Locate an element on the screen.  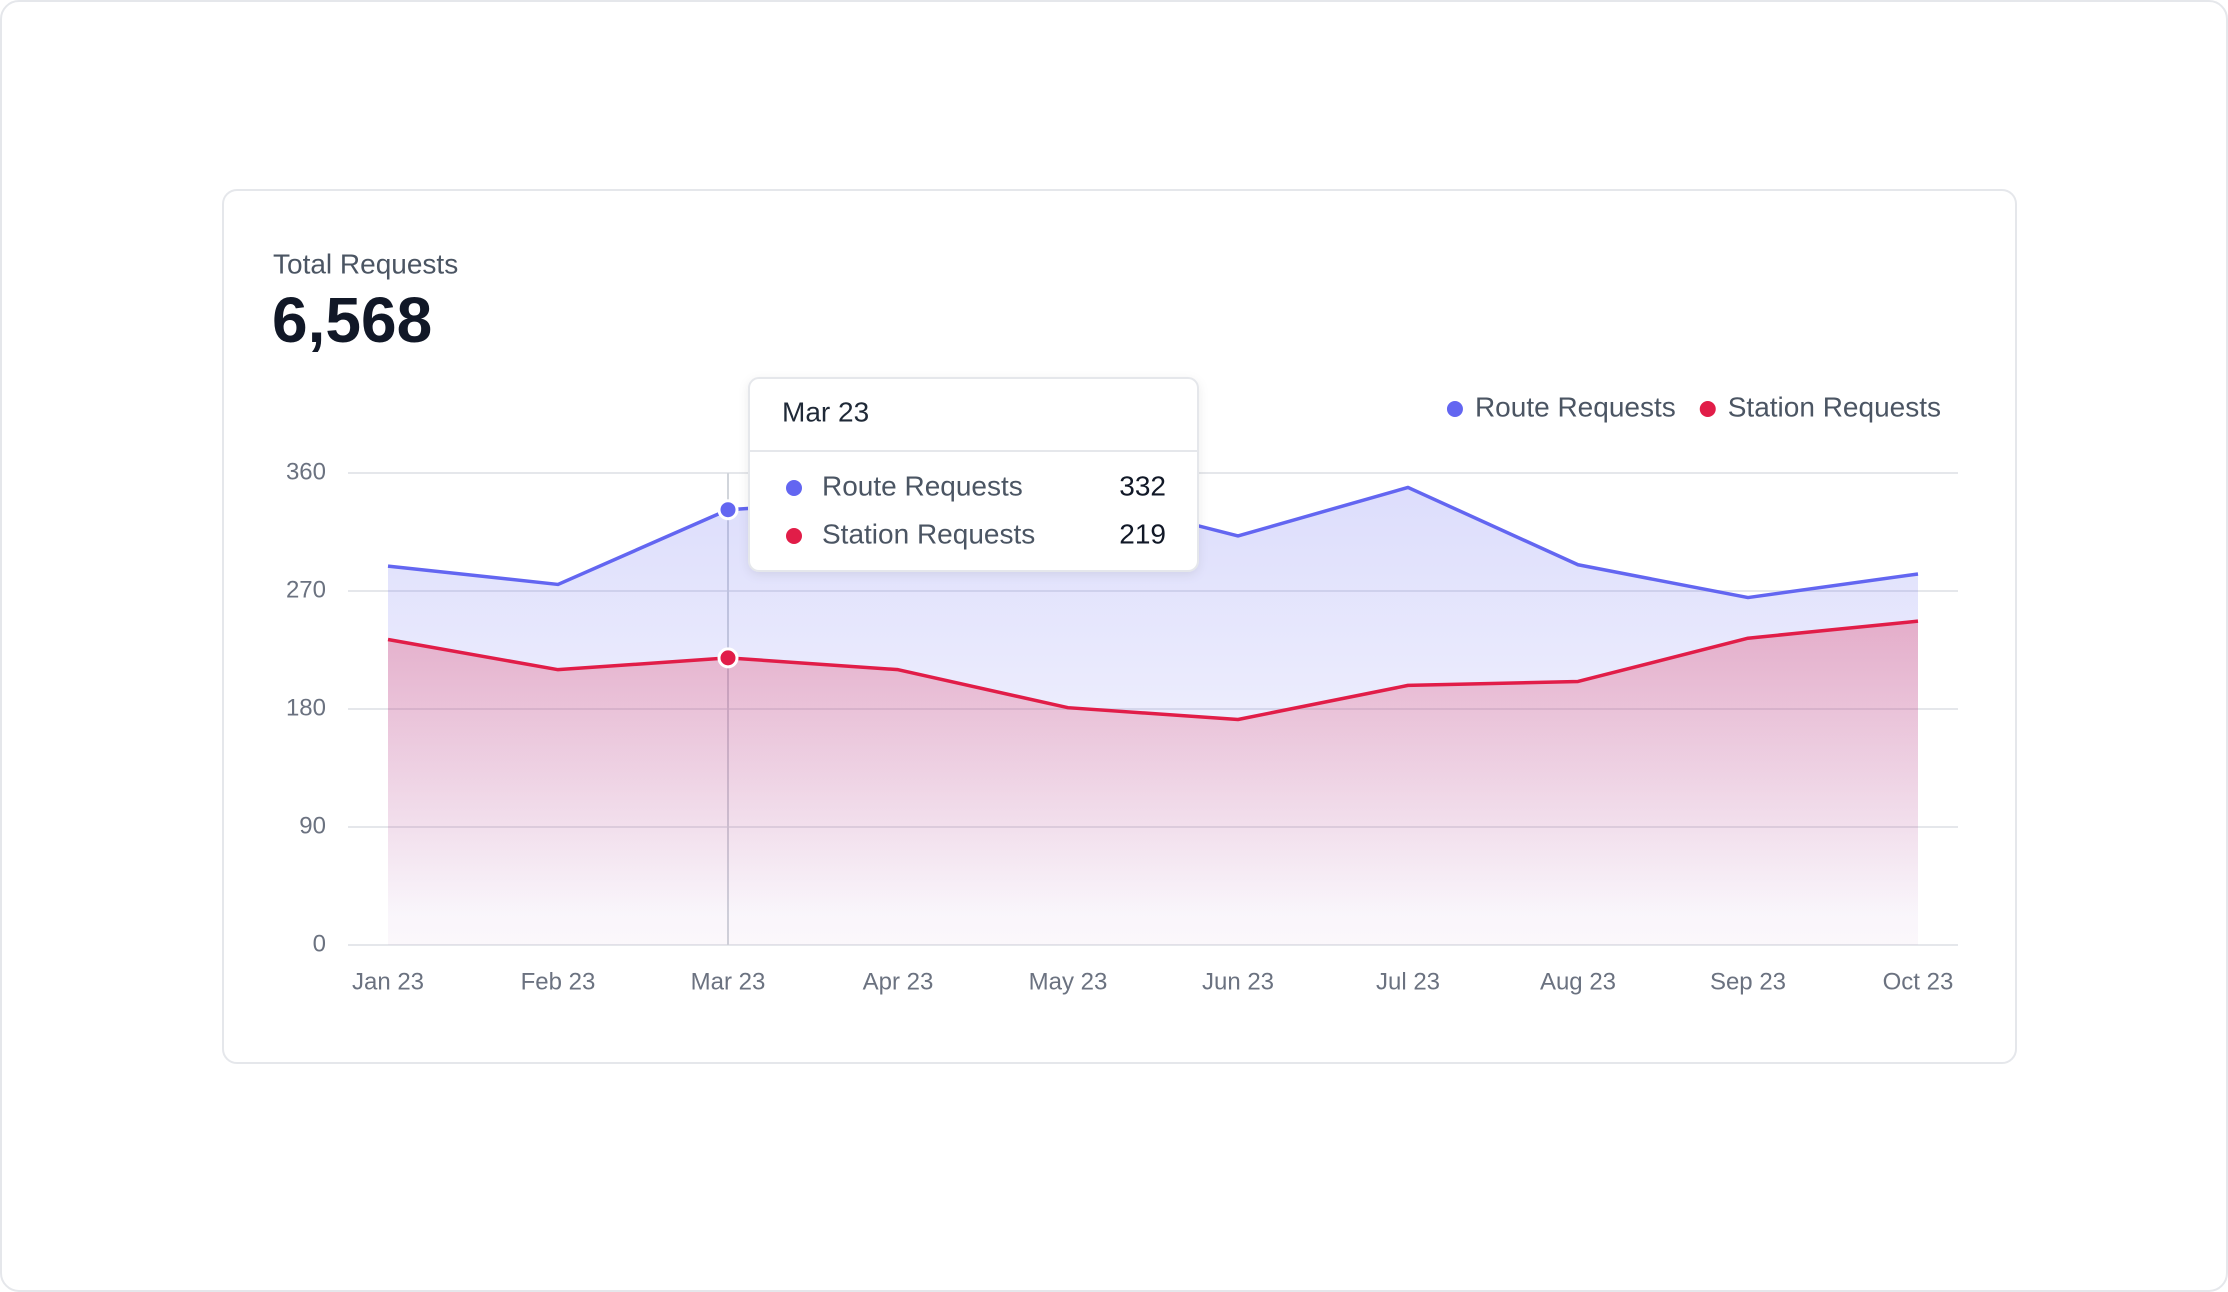
x-tick-label: Jun 23 is located at coordinates (1238, 981).